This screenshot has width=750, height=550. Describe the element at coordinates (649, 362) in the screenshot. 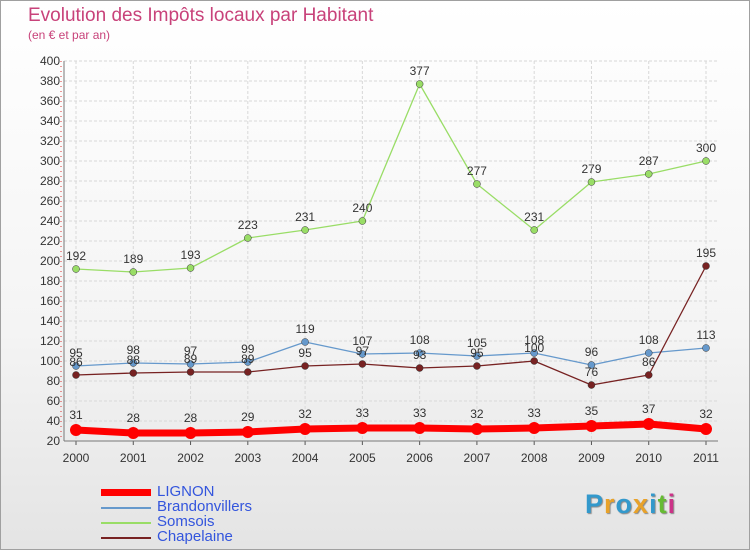

I see `data-label: 86` at that location.